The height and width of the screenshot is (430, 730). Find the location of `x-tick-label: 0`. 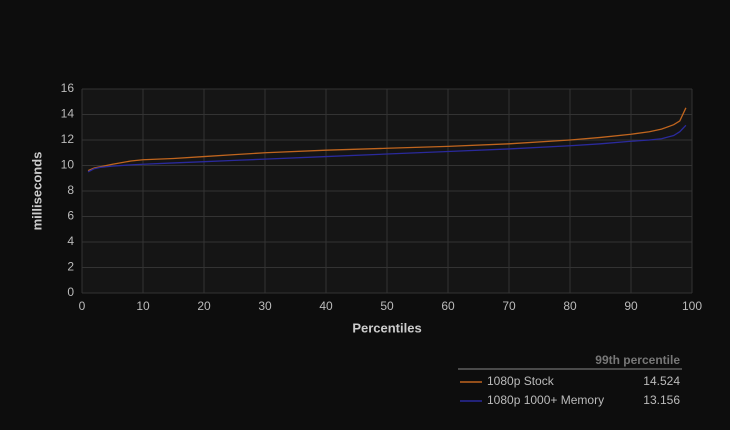

x-tick-label: 0 is located at coordinates (82, 306).